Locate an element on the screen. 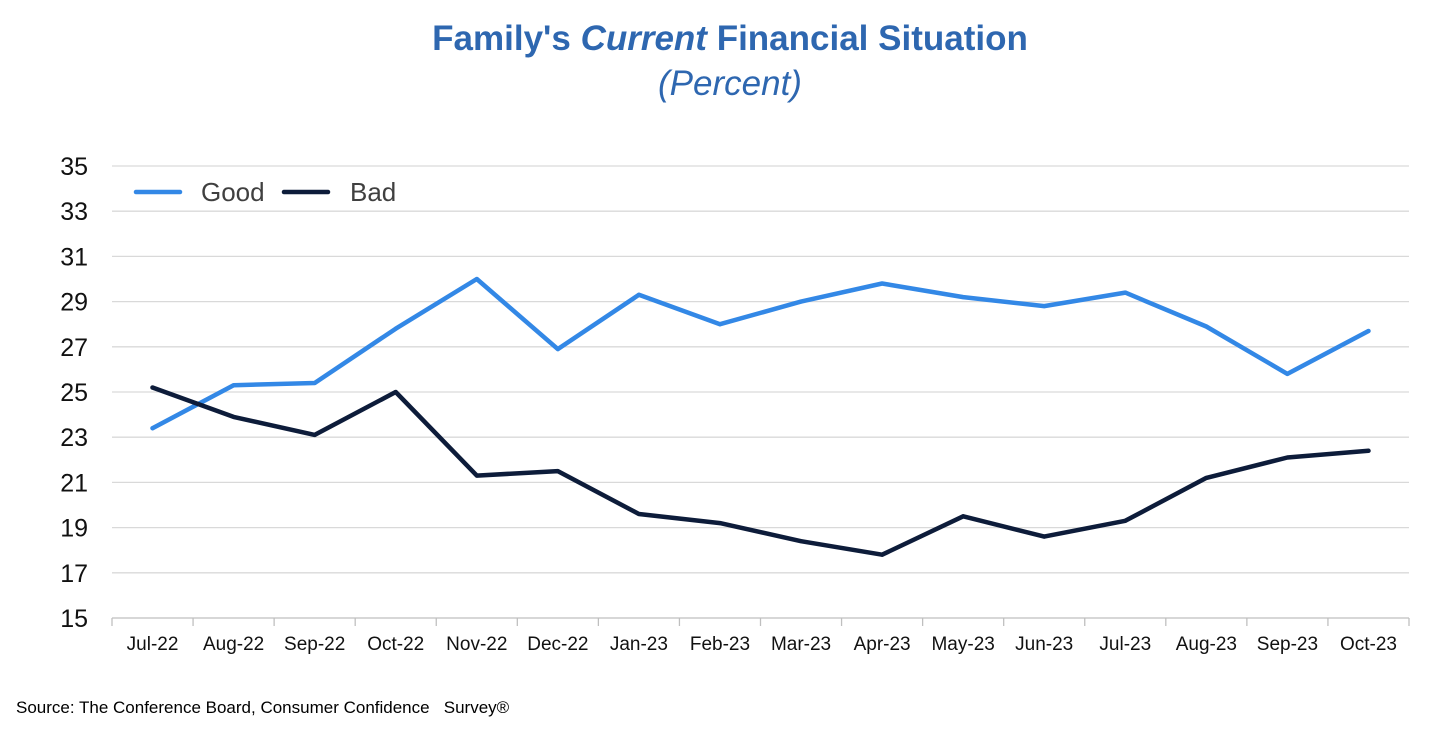 The height and width of the screenshot is (731, 1456). y-tick-label: 35 is located at coordinates (74, 167).